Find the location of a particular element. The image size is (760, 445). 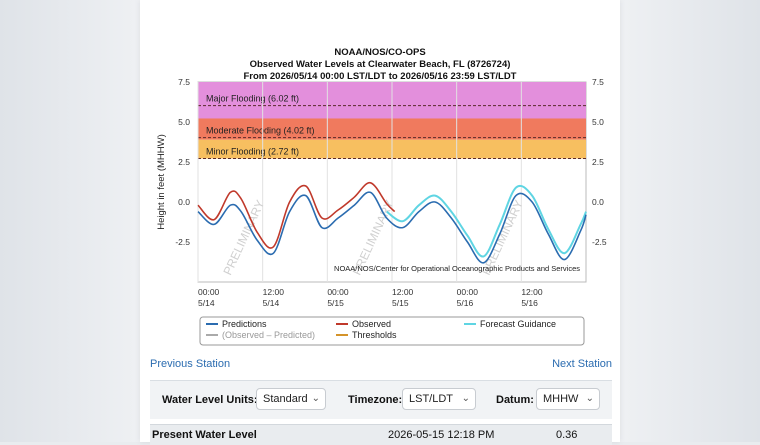

threshold-label: Minor Flooding (2.72 ft) is located at coordinates (252, 151).